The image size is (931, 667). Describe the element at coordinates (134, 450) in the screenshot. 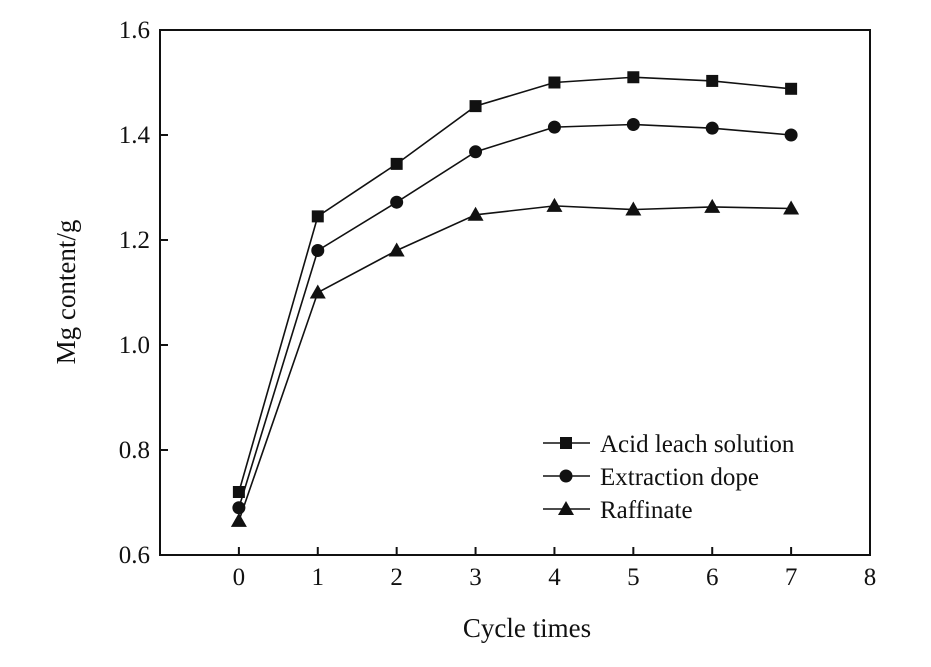

I see `y-tick-label: 0.8` at that location.